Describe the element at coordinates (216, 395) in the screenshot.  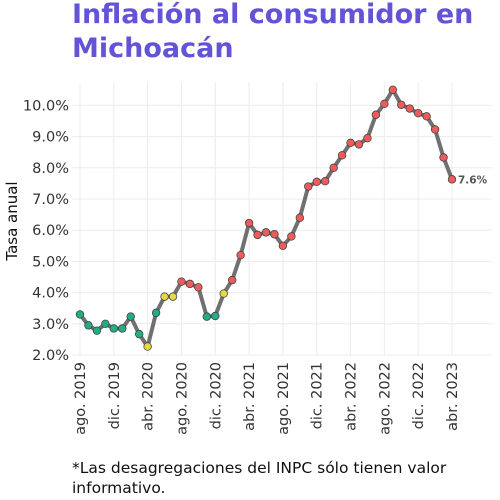
I see `x-tick-label: dic. 2020` at that location.